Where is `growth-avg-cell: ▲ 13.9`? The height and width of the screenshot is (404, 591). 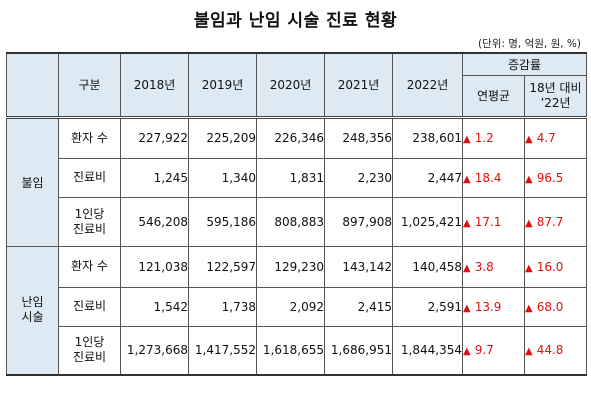
growth-avg-cell: ▲ 13.9 is located at coordinates (493, 306).